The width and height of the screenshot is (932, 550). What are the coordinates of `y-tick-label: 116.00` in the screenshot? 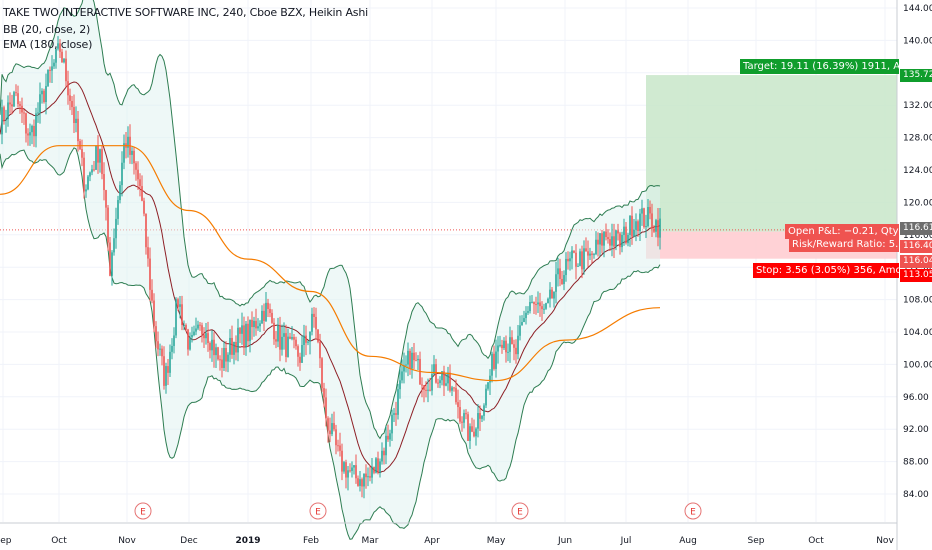 It's located at (917, 236).